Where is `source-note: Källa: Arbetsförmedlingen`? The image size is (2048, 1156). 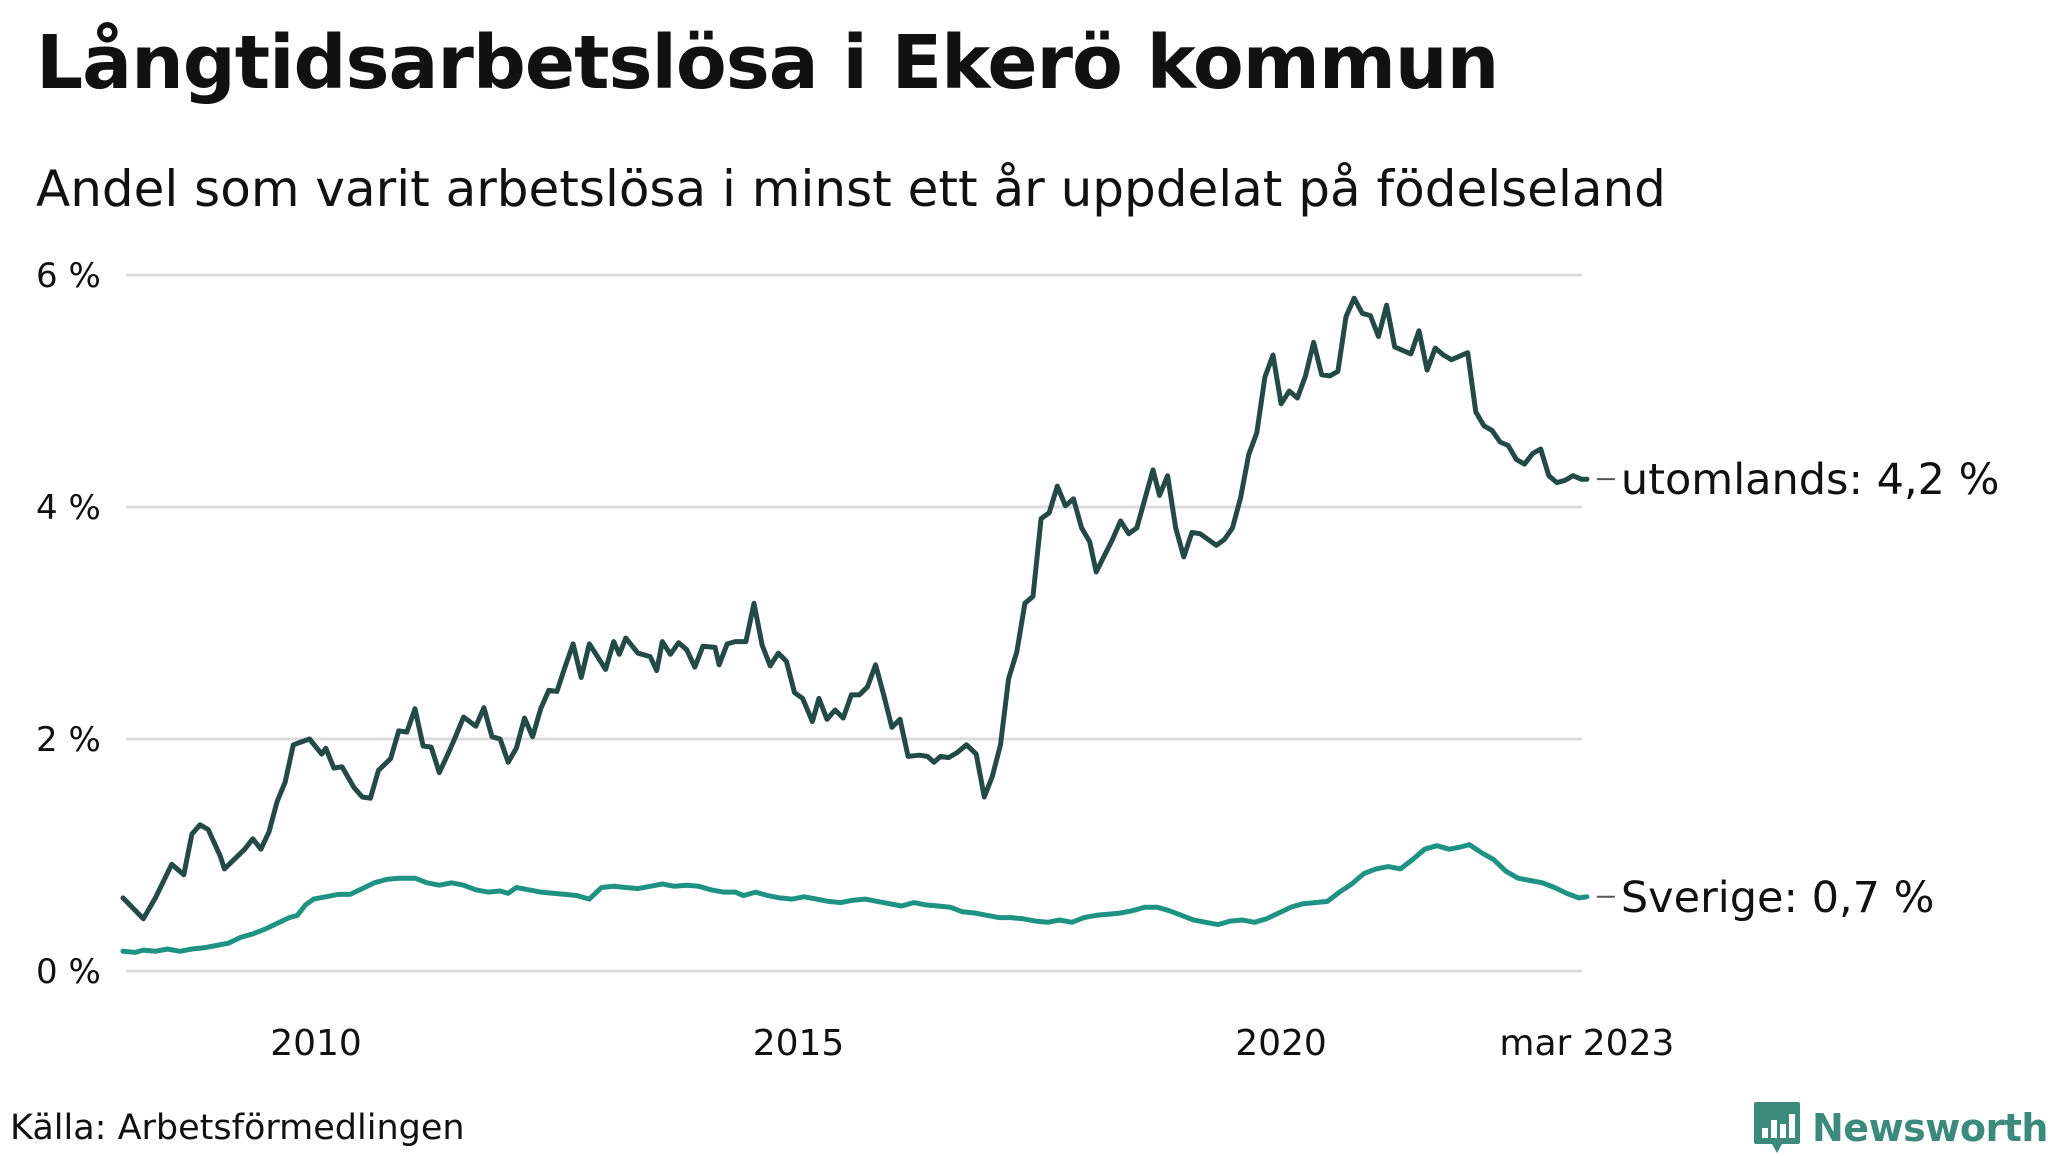
source-note: Källa: Arbetsförmedlingen is located at coordinates (237, 1128).